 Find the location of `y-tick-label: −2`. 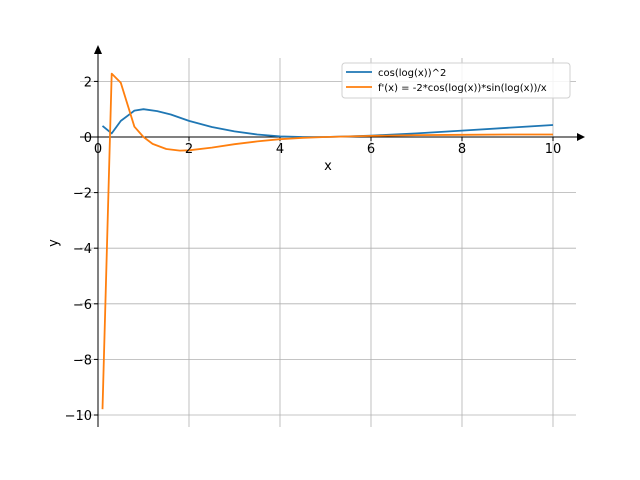

y-tick-label: −2 is located at coordinates (82, 194).